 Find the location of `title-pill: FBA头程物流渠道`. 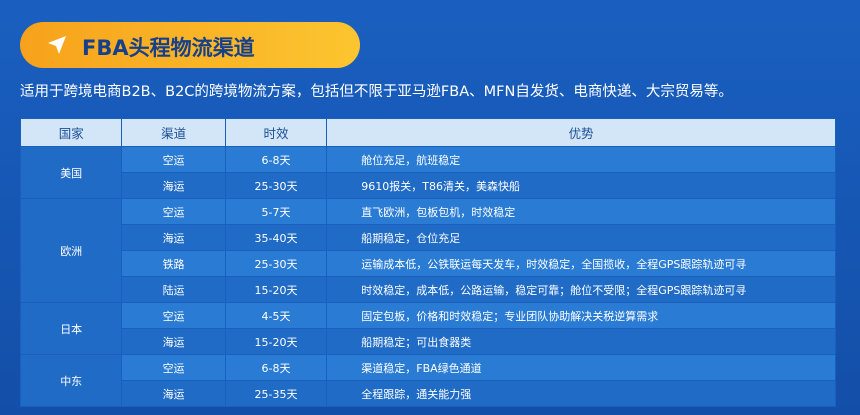

title-pill: FBA头程物流渠道 is located at coordinates (190, 45).